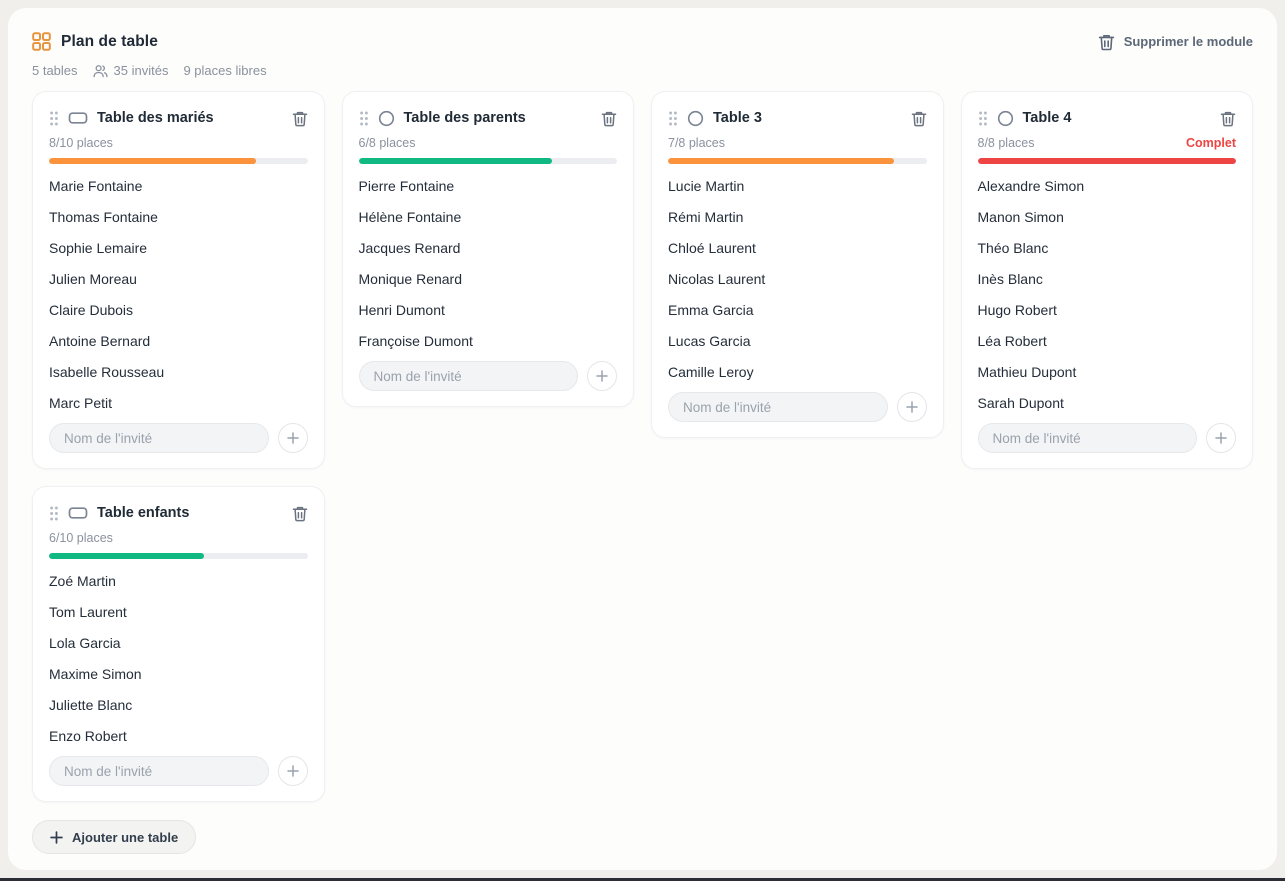 The width and height of the screenshot is (1285, 881). I want to click on tables-count: 5 tables, so click(55, 70).